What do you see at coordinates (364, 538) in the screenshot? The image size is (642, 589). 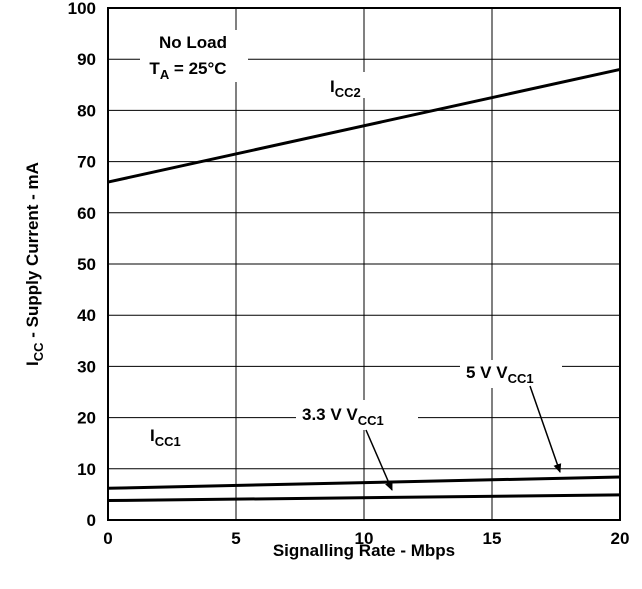 I see `x-tick-label: 10` at bounding box center [364, 538].